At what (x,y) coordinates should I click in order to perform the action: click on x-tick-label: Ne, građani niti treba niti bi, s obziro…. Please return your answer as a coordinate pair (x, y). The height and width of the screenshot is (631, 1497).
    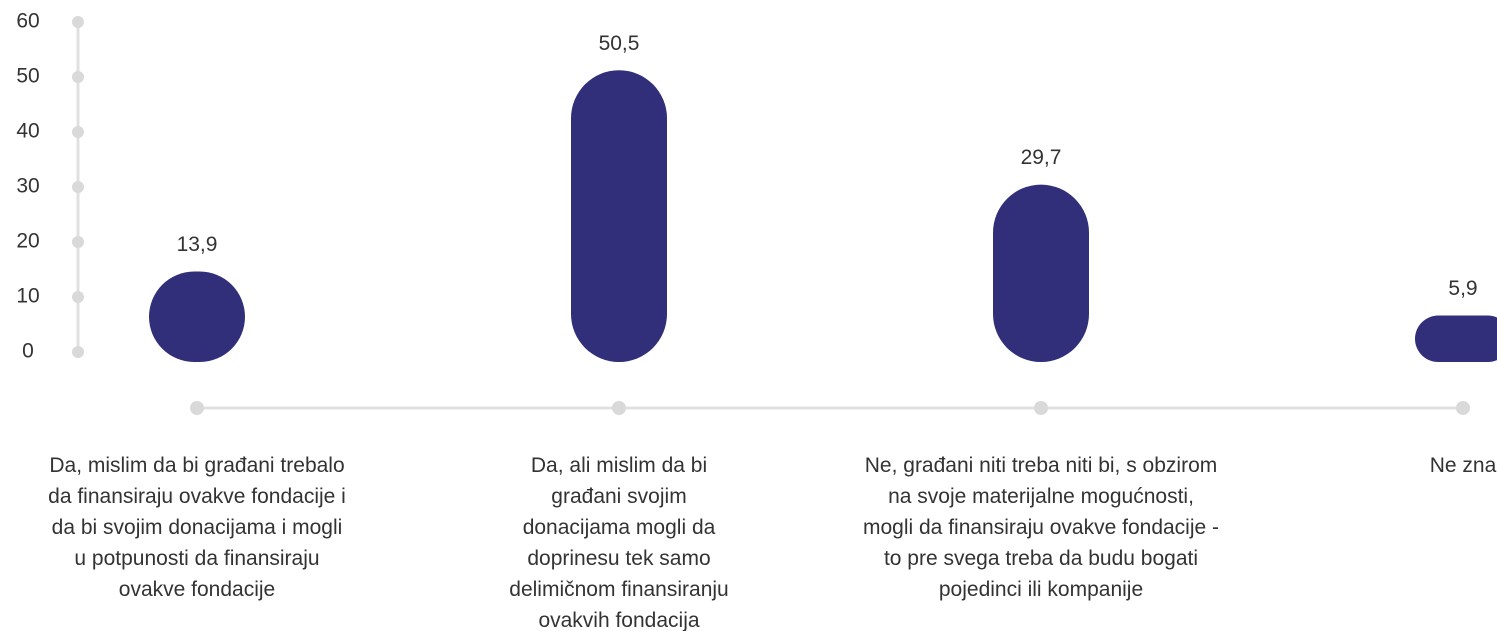
    Looking at the image, I should click on (1041, 527).